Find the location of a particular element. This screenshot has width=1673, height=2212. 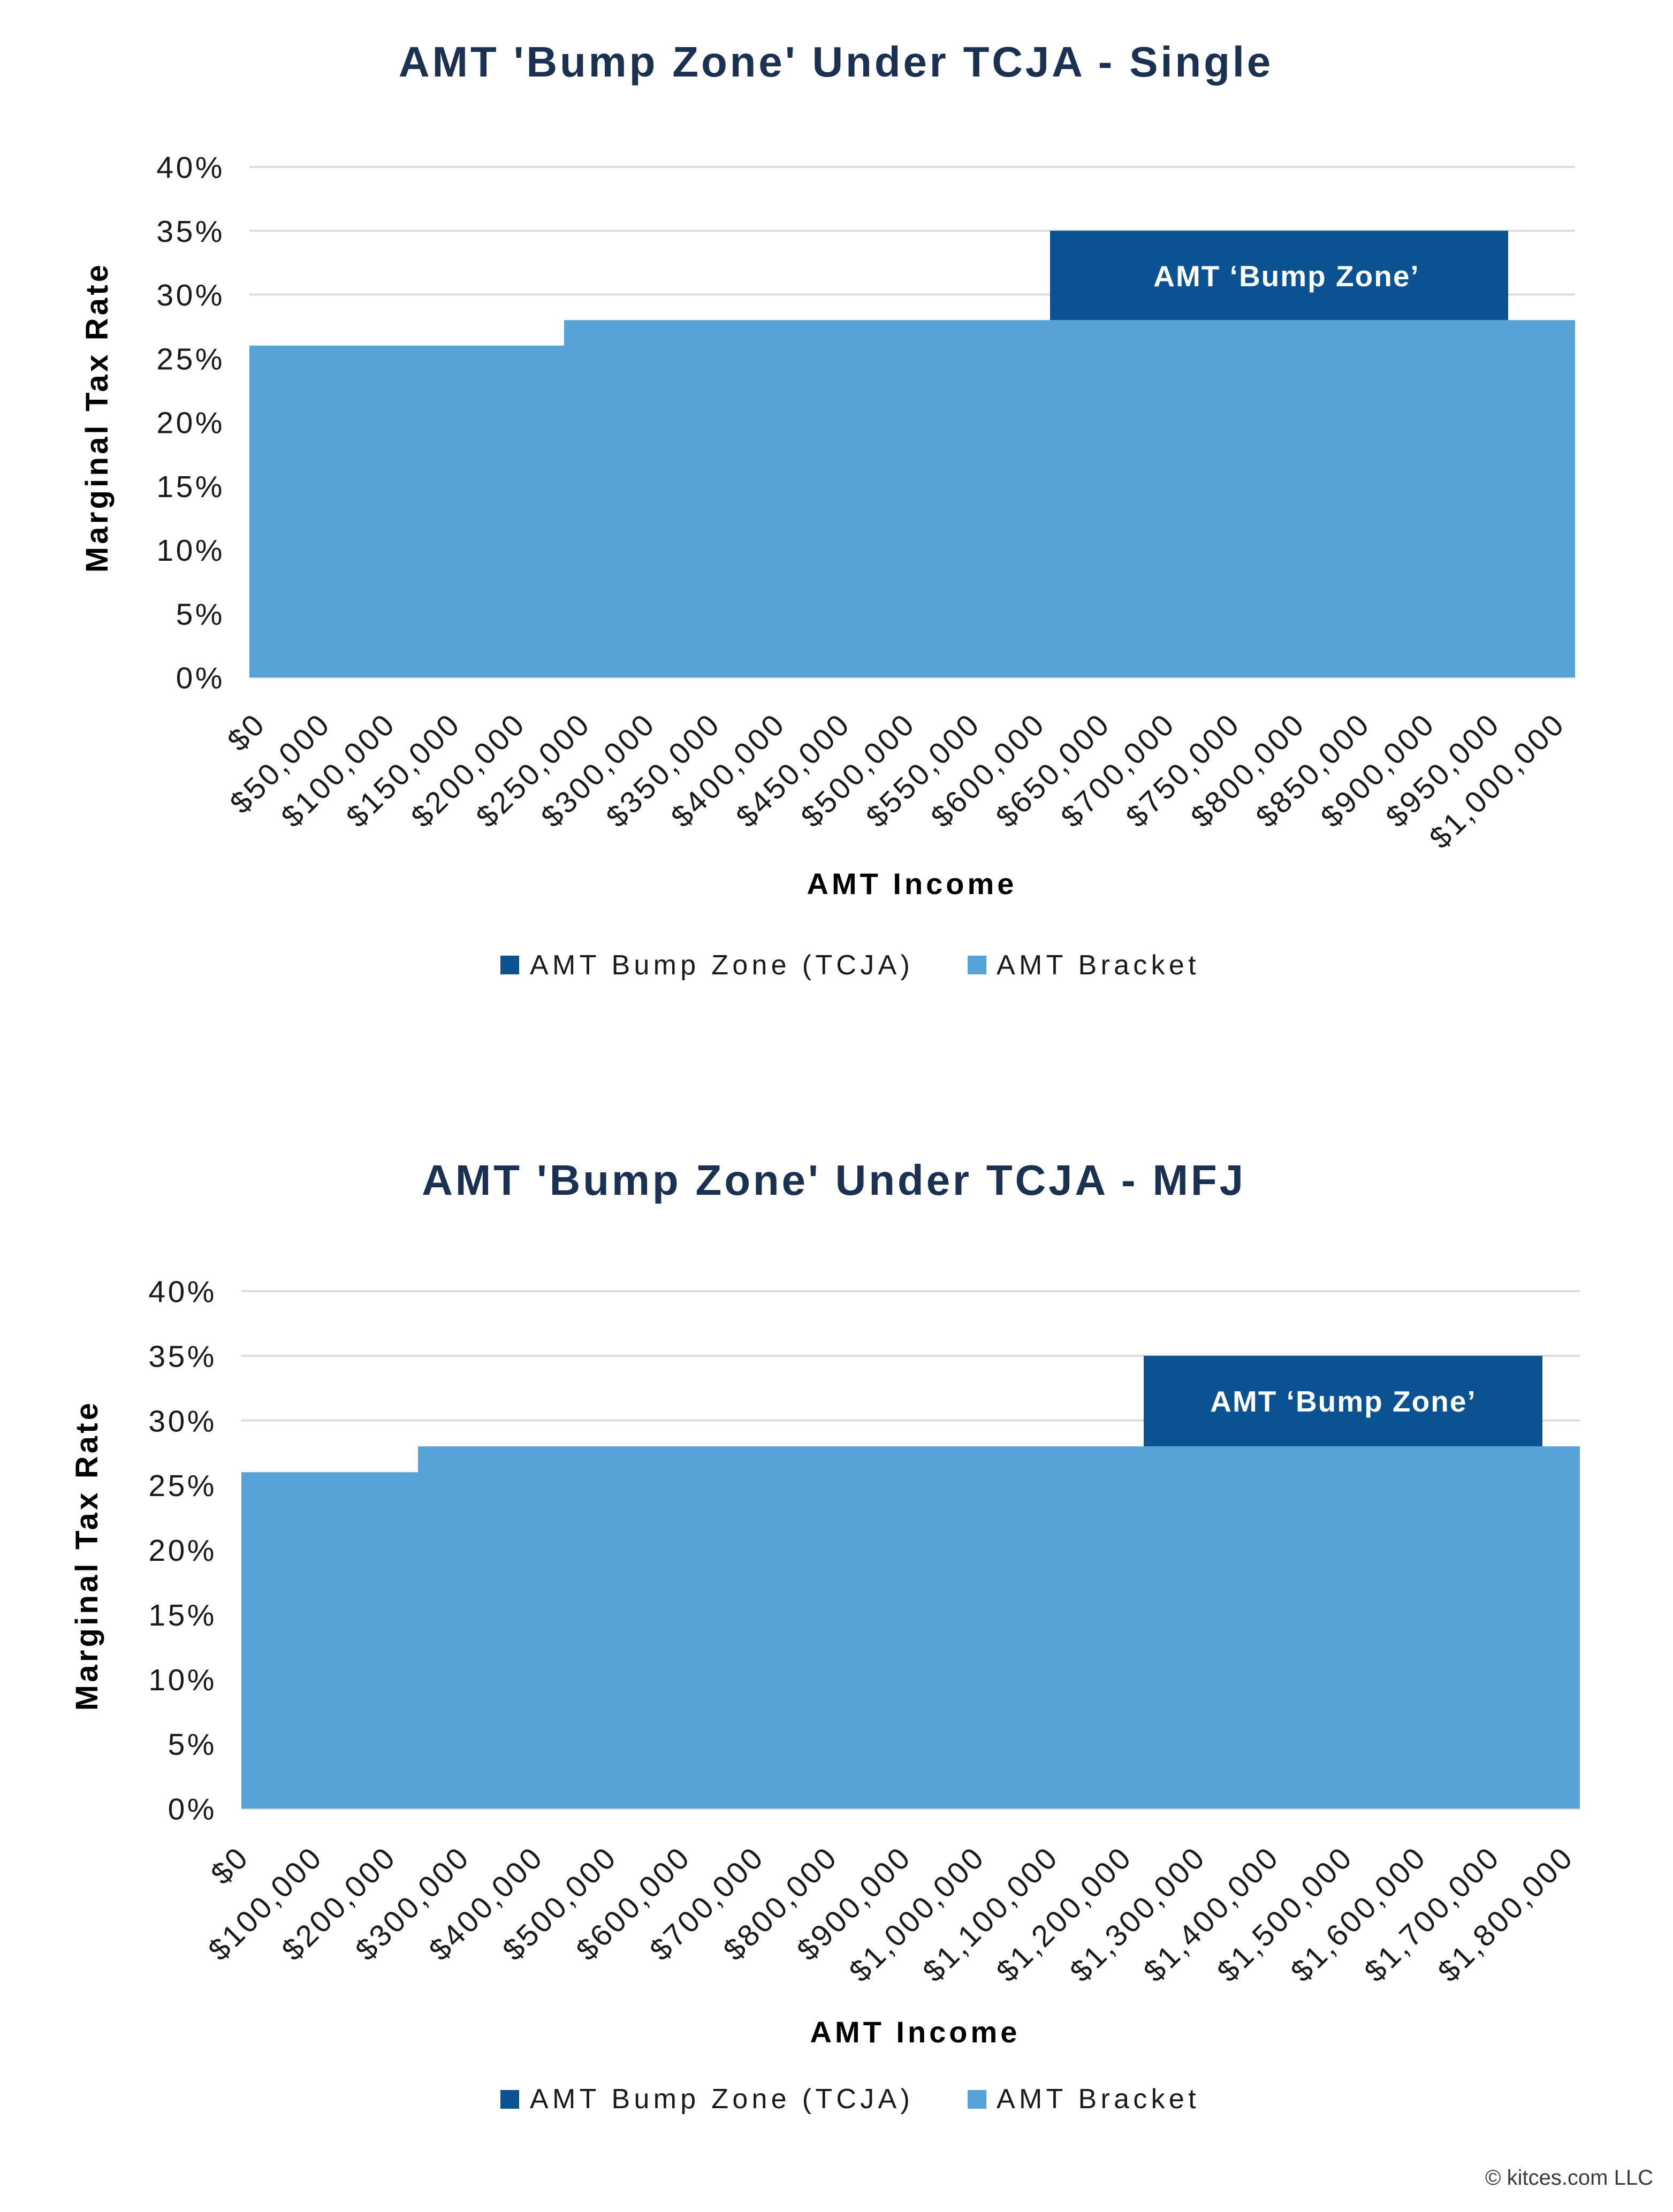

svg-text:AMT 'Bump Zone' Under TCJA - S: AMT 'Bump Zone' Under TCJA - Single is located at coordinates (836, 62).